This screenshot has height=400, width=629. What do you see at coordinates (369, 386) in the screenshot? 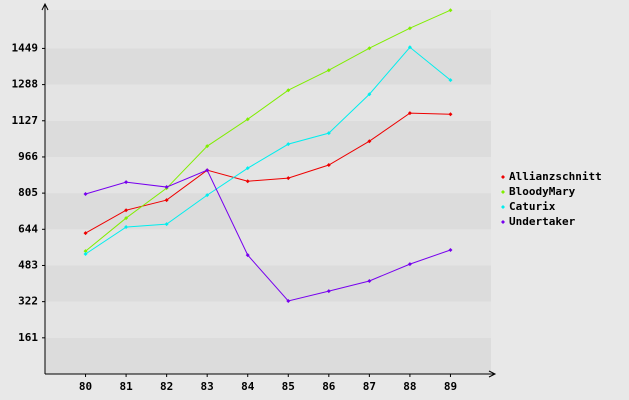
I see `x-tick-label: 87` at bounding box center [369, 386].